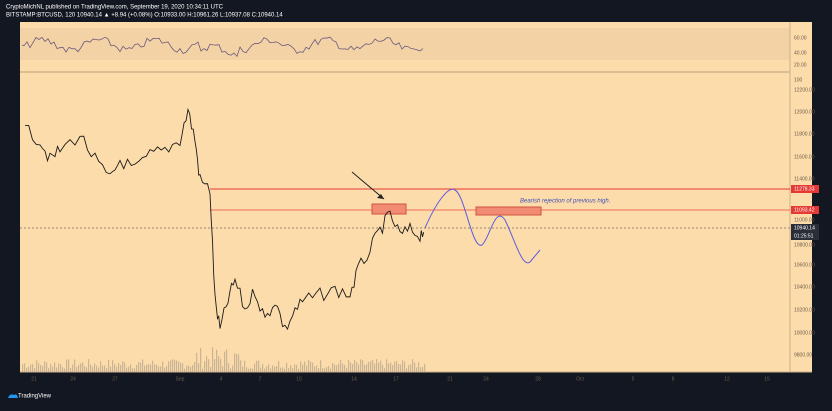 Image resolution: width=832 pixels, height=411 pixels. What do you see at coordinates (804, 287) in the screenshot?
I see `price-axis-label: 10400.00` at bounding box center [804, 287].